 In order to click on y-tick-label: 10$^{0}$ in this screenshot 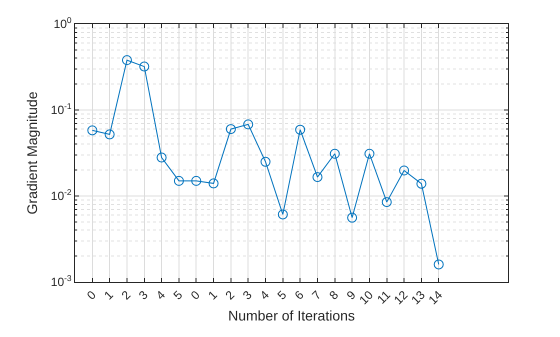, I will do `click(63, 23)`.